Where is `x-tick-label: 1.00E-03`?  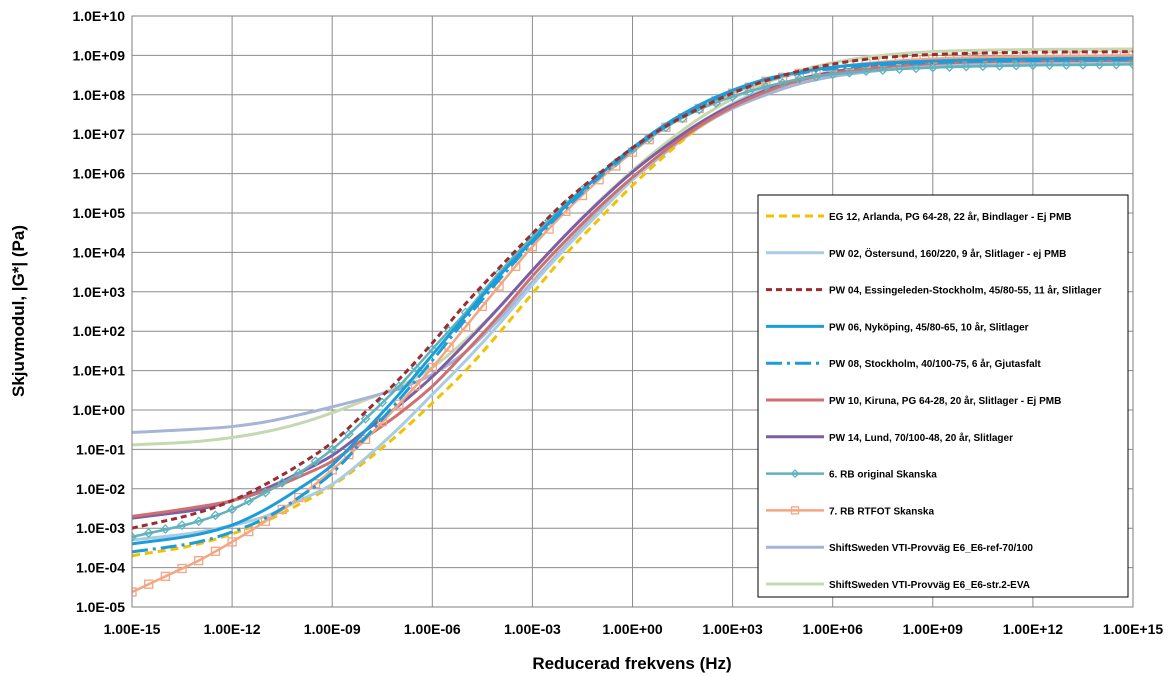 x-tick-label: 1.00E-03 is located at coordinates (532, 629).